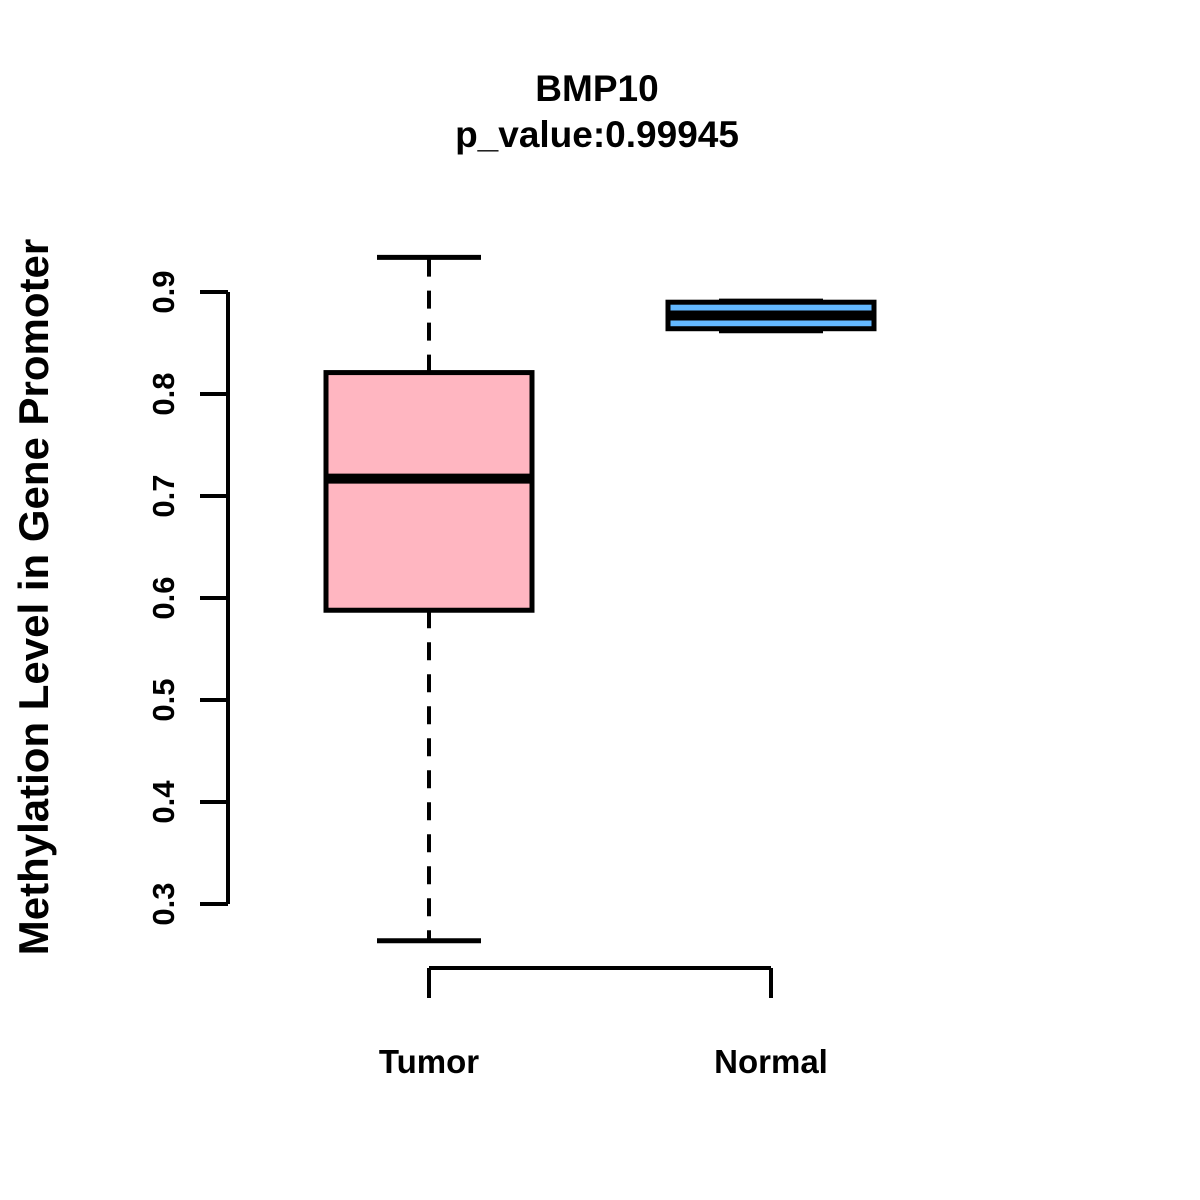 The height and width of the screenshot is (1200, 1200). I want to click on chart-title: BMP10, so click(597, 88).